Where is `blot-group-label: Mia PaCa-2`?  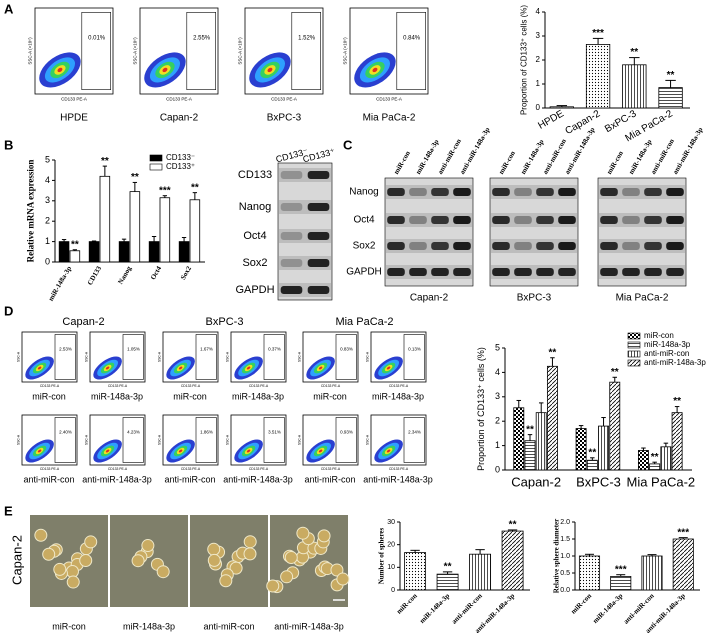 blot-group-label: Mia PaCa-2 is located at coordinates (642, 298).